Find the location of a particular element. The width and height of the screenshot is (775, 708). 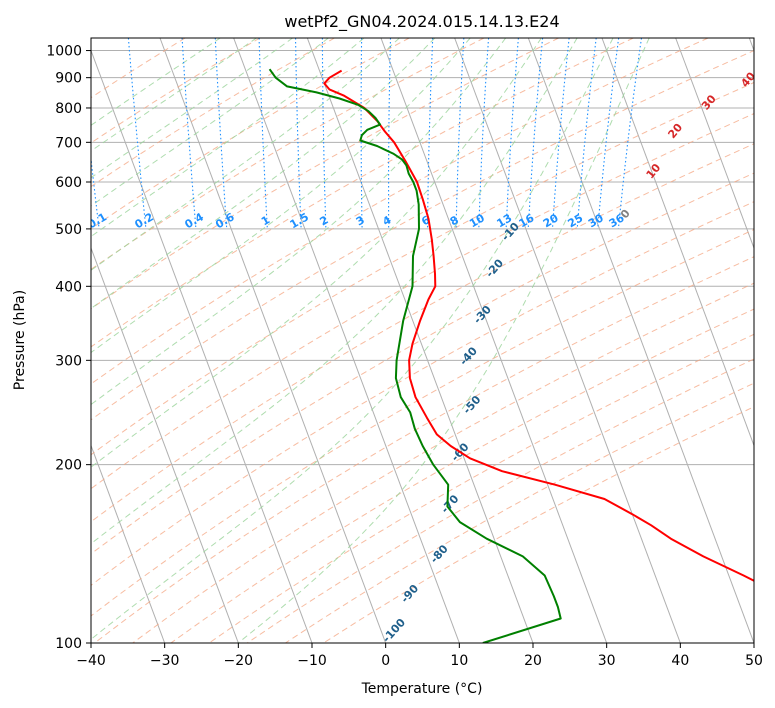

mixing-ratio-label: 3 is located at coordinates (360, 220).